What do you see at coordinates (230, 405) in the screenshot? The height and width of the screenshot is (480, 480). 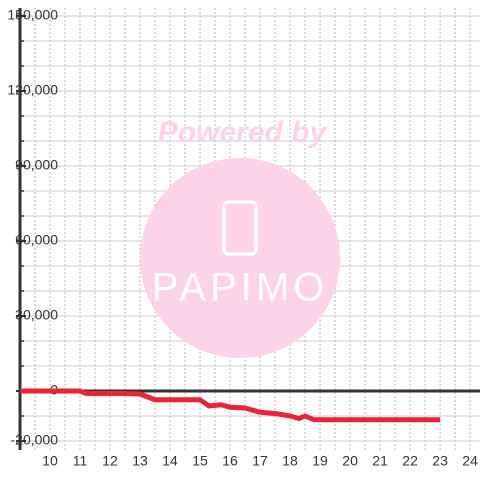 I see `line-series` at bounding box center [230, 405].